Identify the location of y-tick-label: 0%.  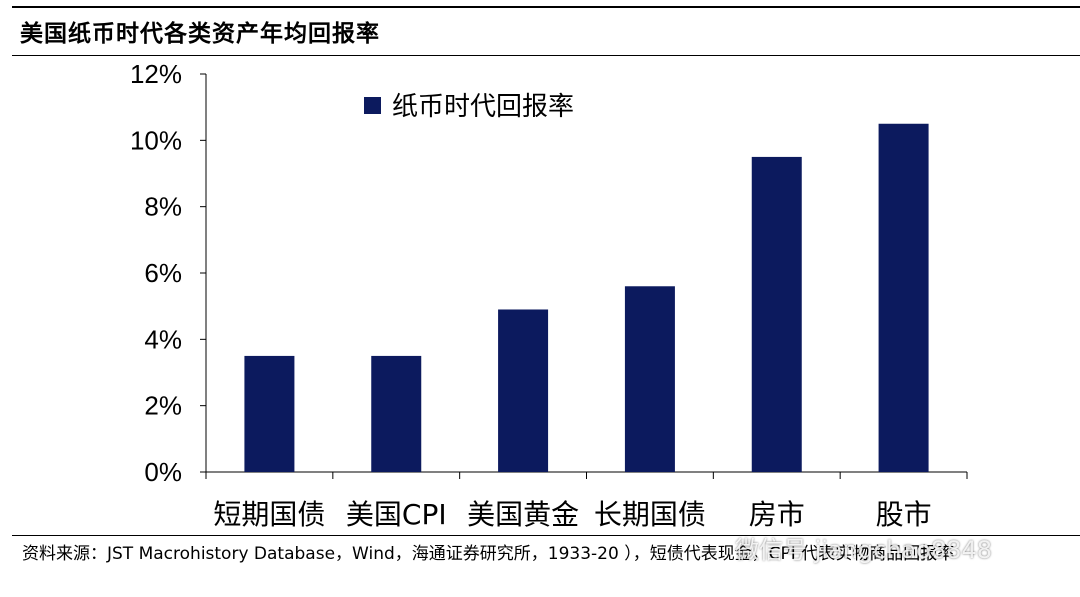
(163, 472).